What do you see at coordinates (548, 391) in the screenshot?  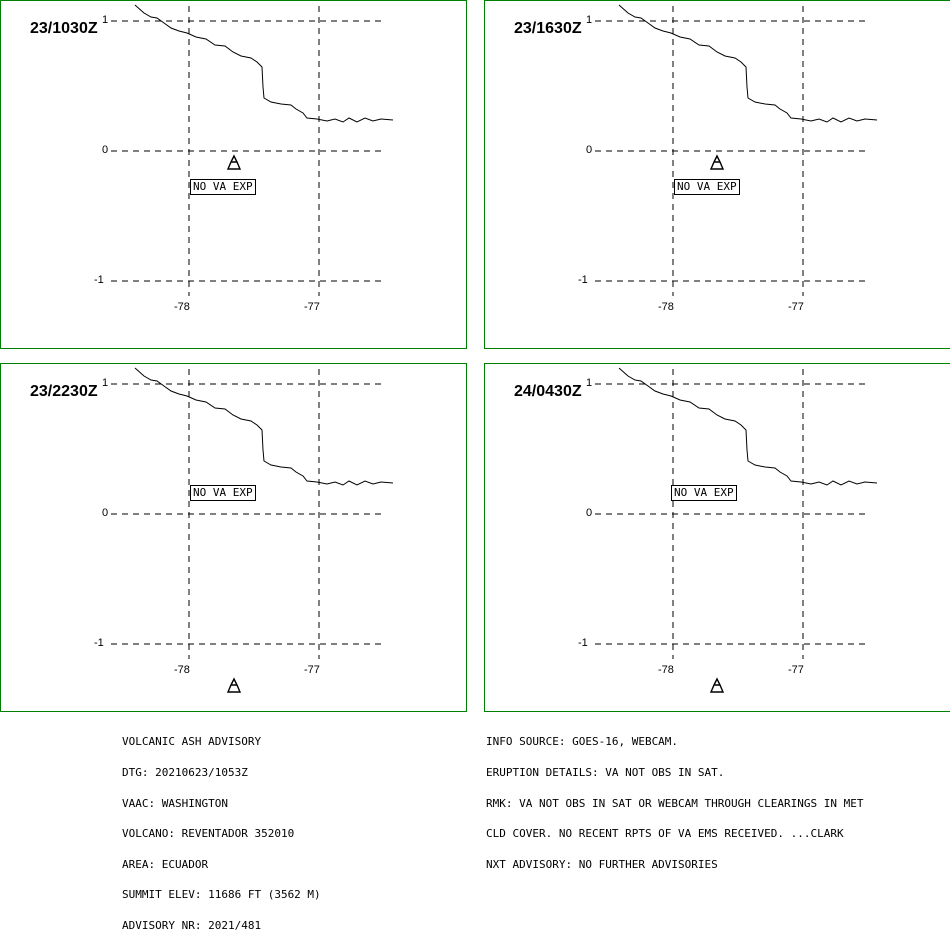 I see `forecast-time: 24/0430Z` at bounding box center [548, 391].